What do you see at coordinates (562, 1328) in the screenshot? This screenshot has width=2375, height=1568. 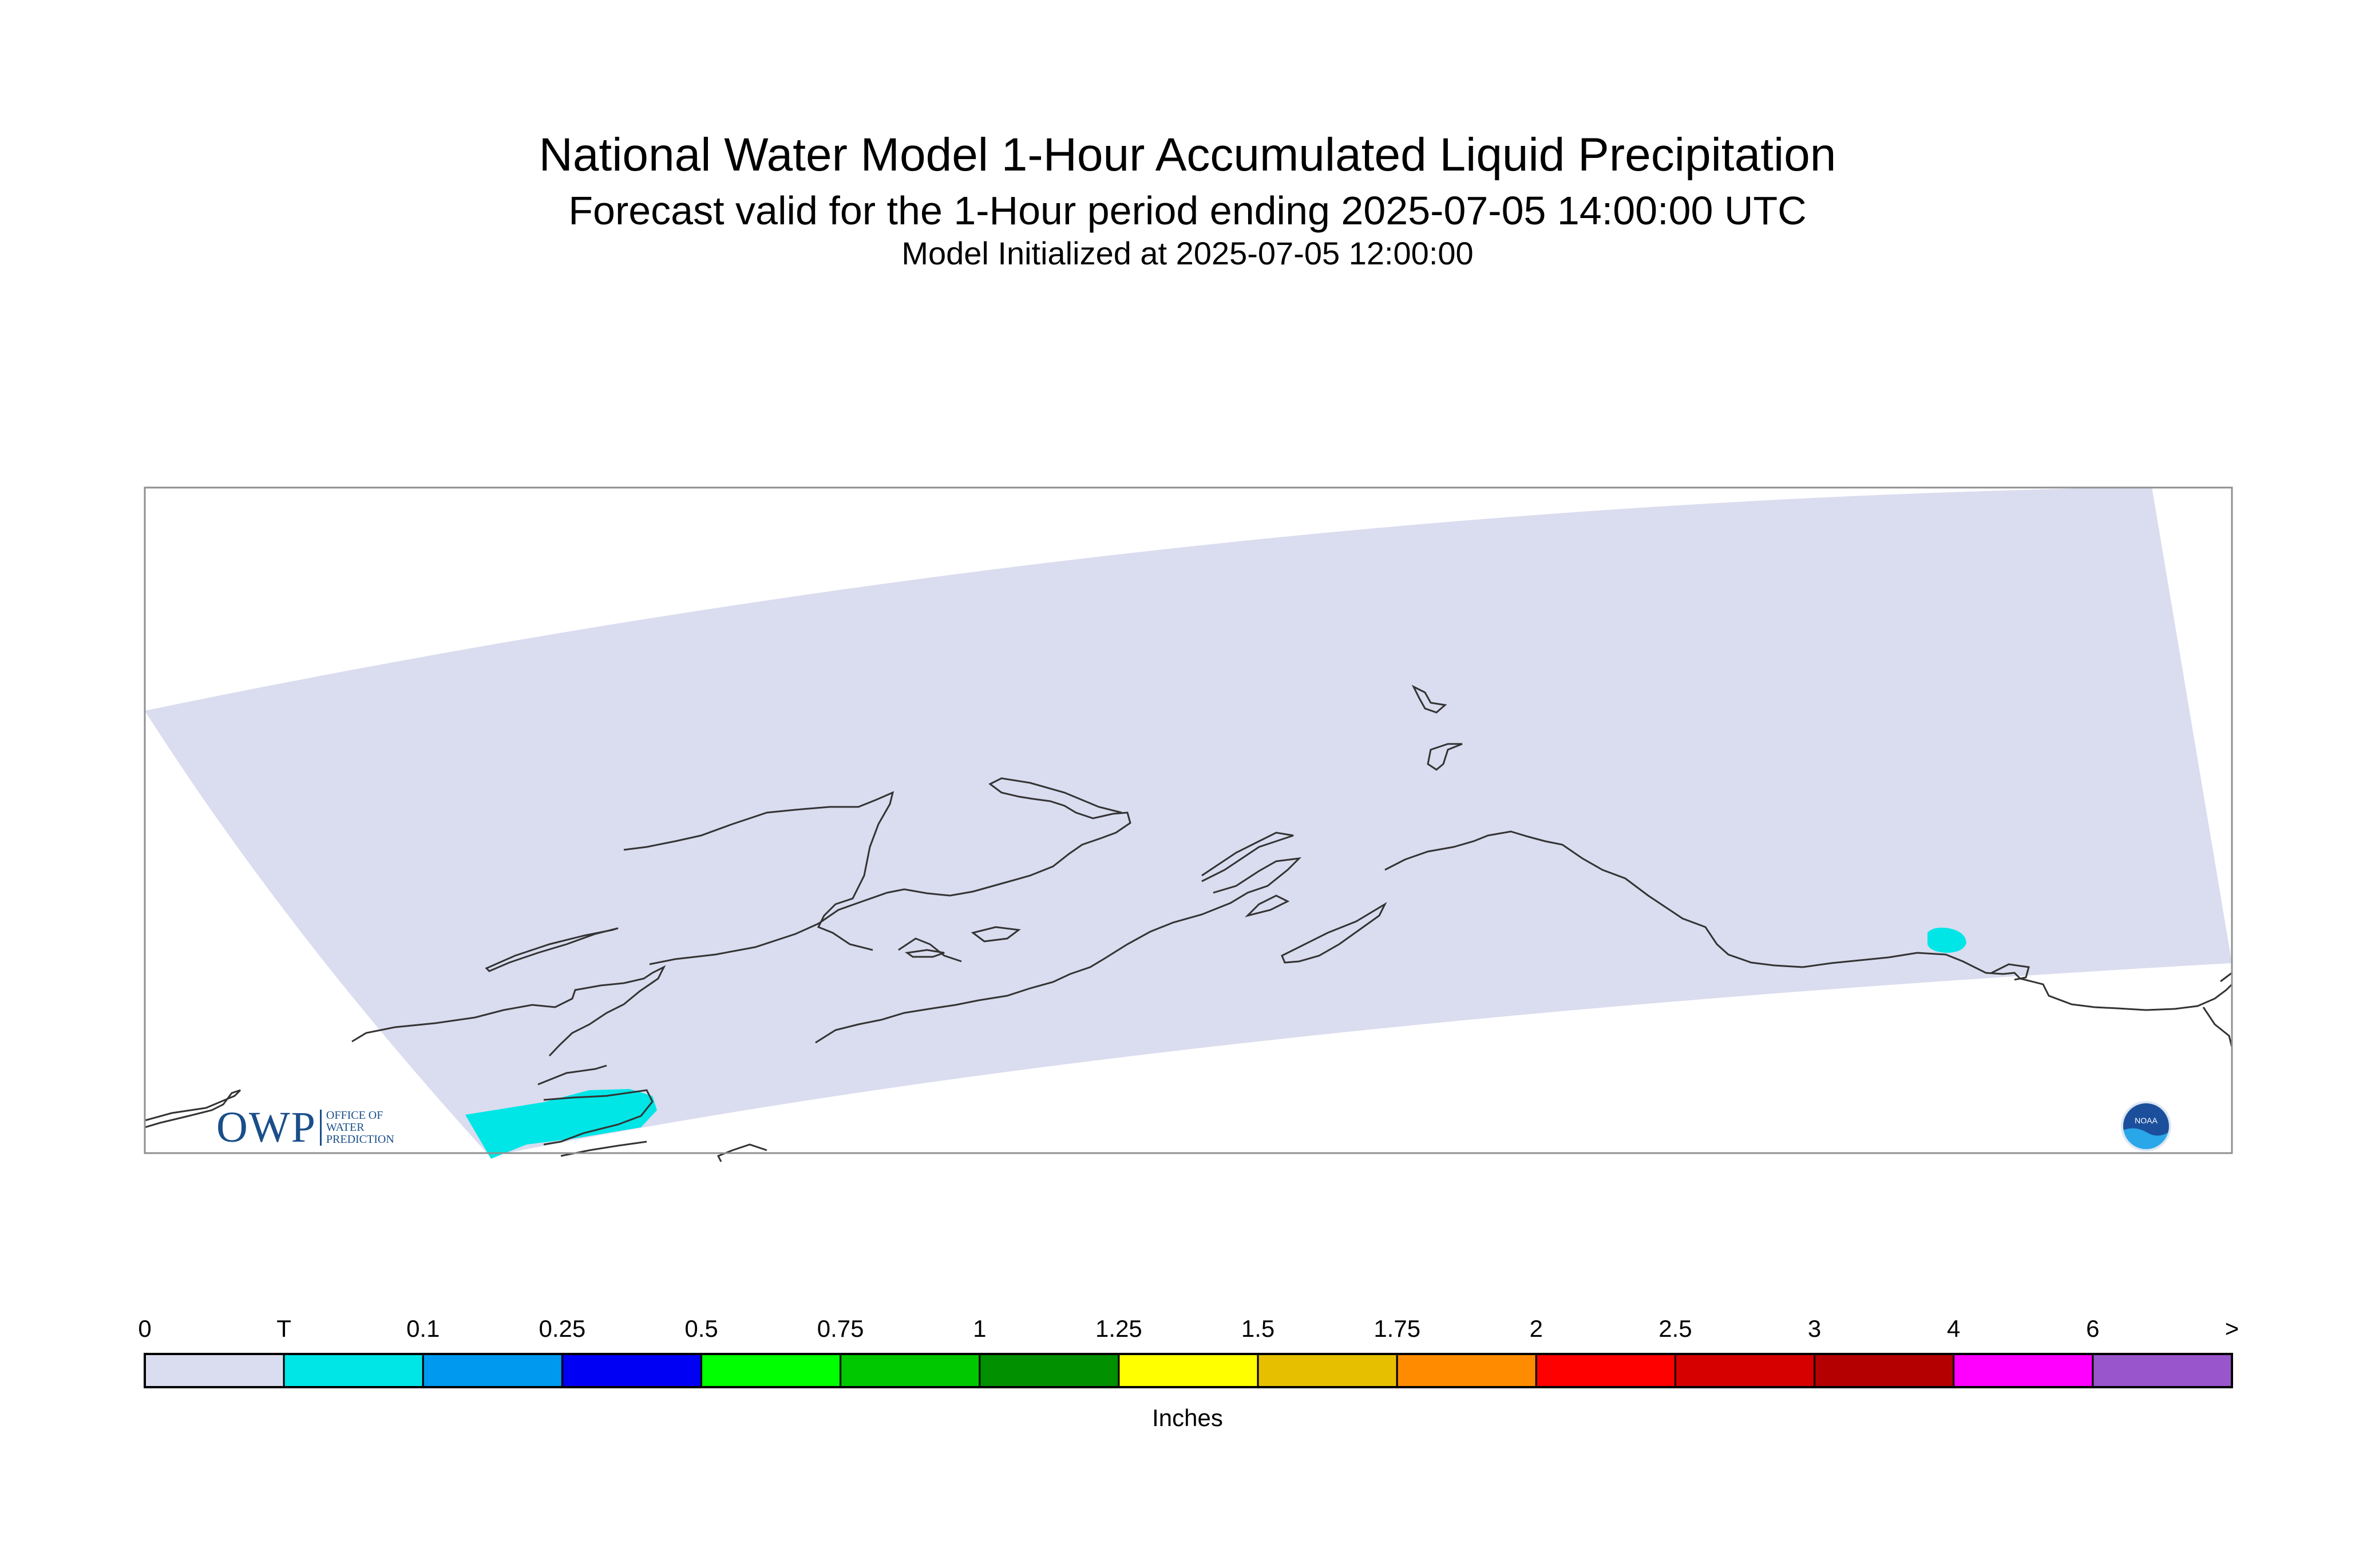 I see `colorbar-tick-label: 0.25` at bounding box center [562, 1328].